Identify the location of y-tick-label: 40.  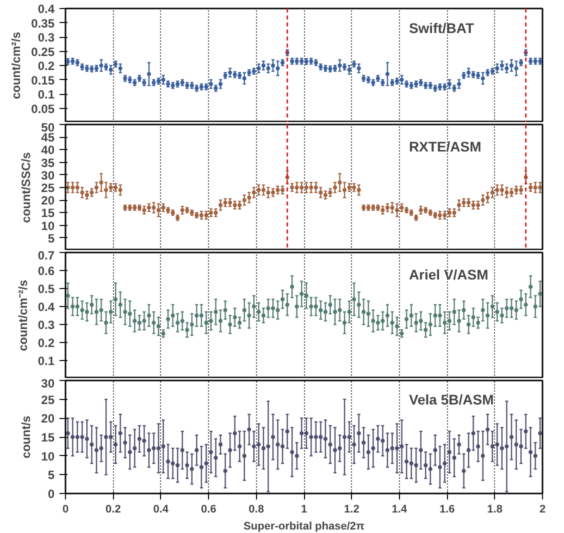
(48, 150).